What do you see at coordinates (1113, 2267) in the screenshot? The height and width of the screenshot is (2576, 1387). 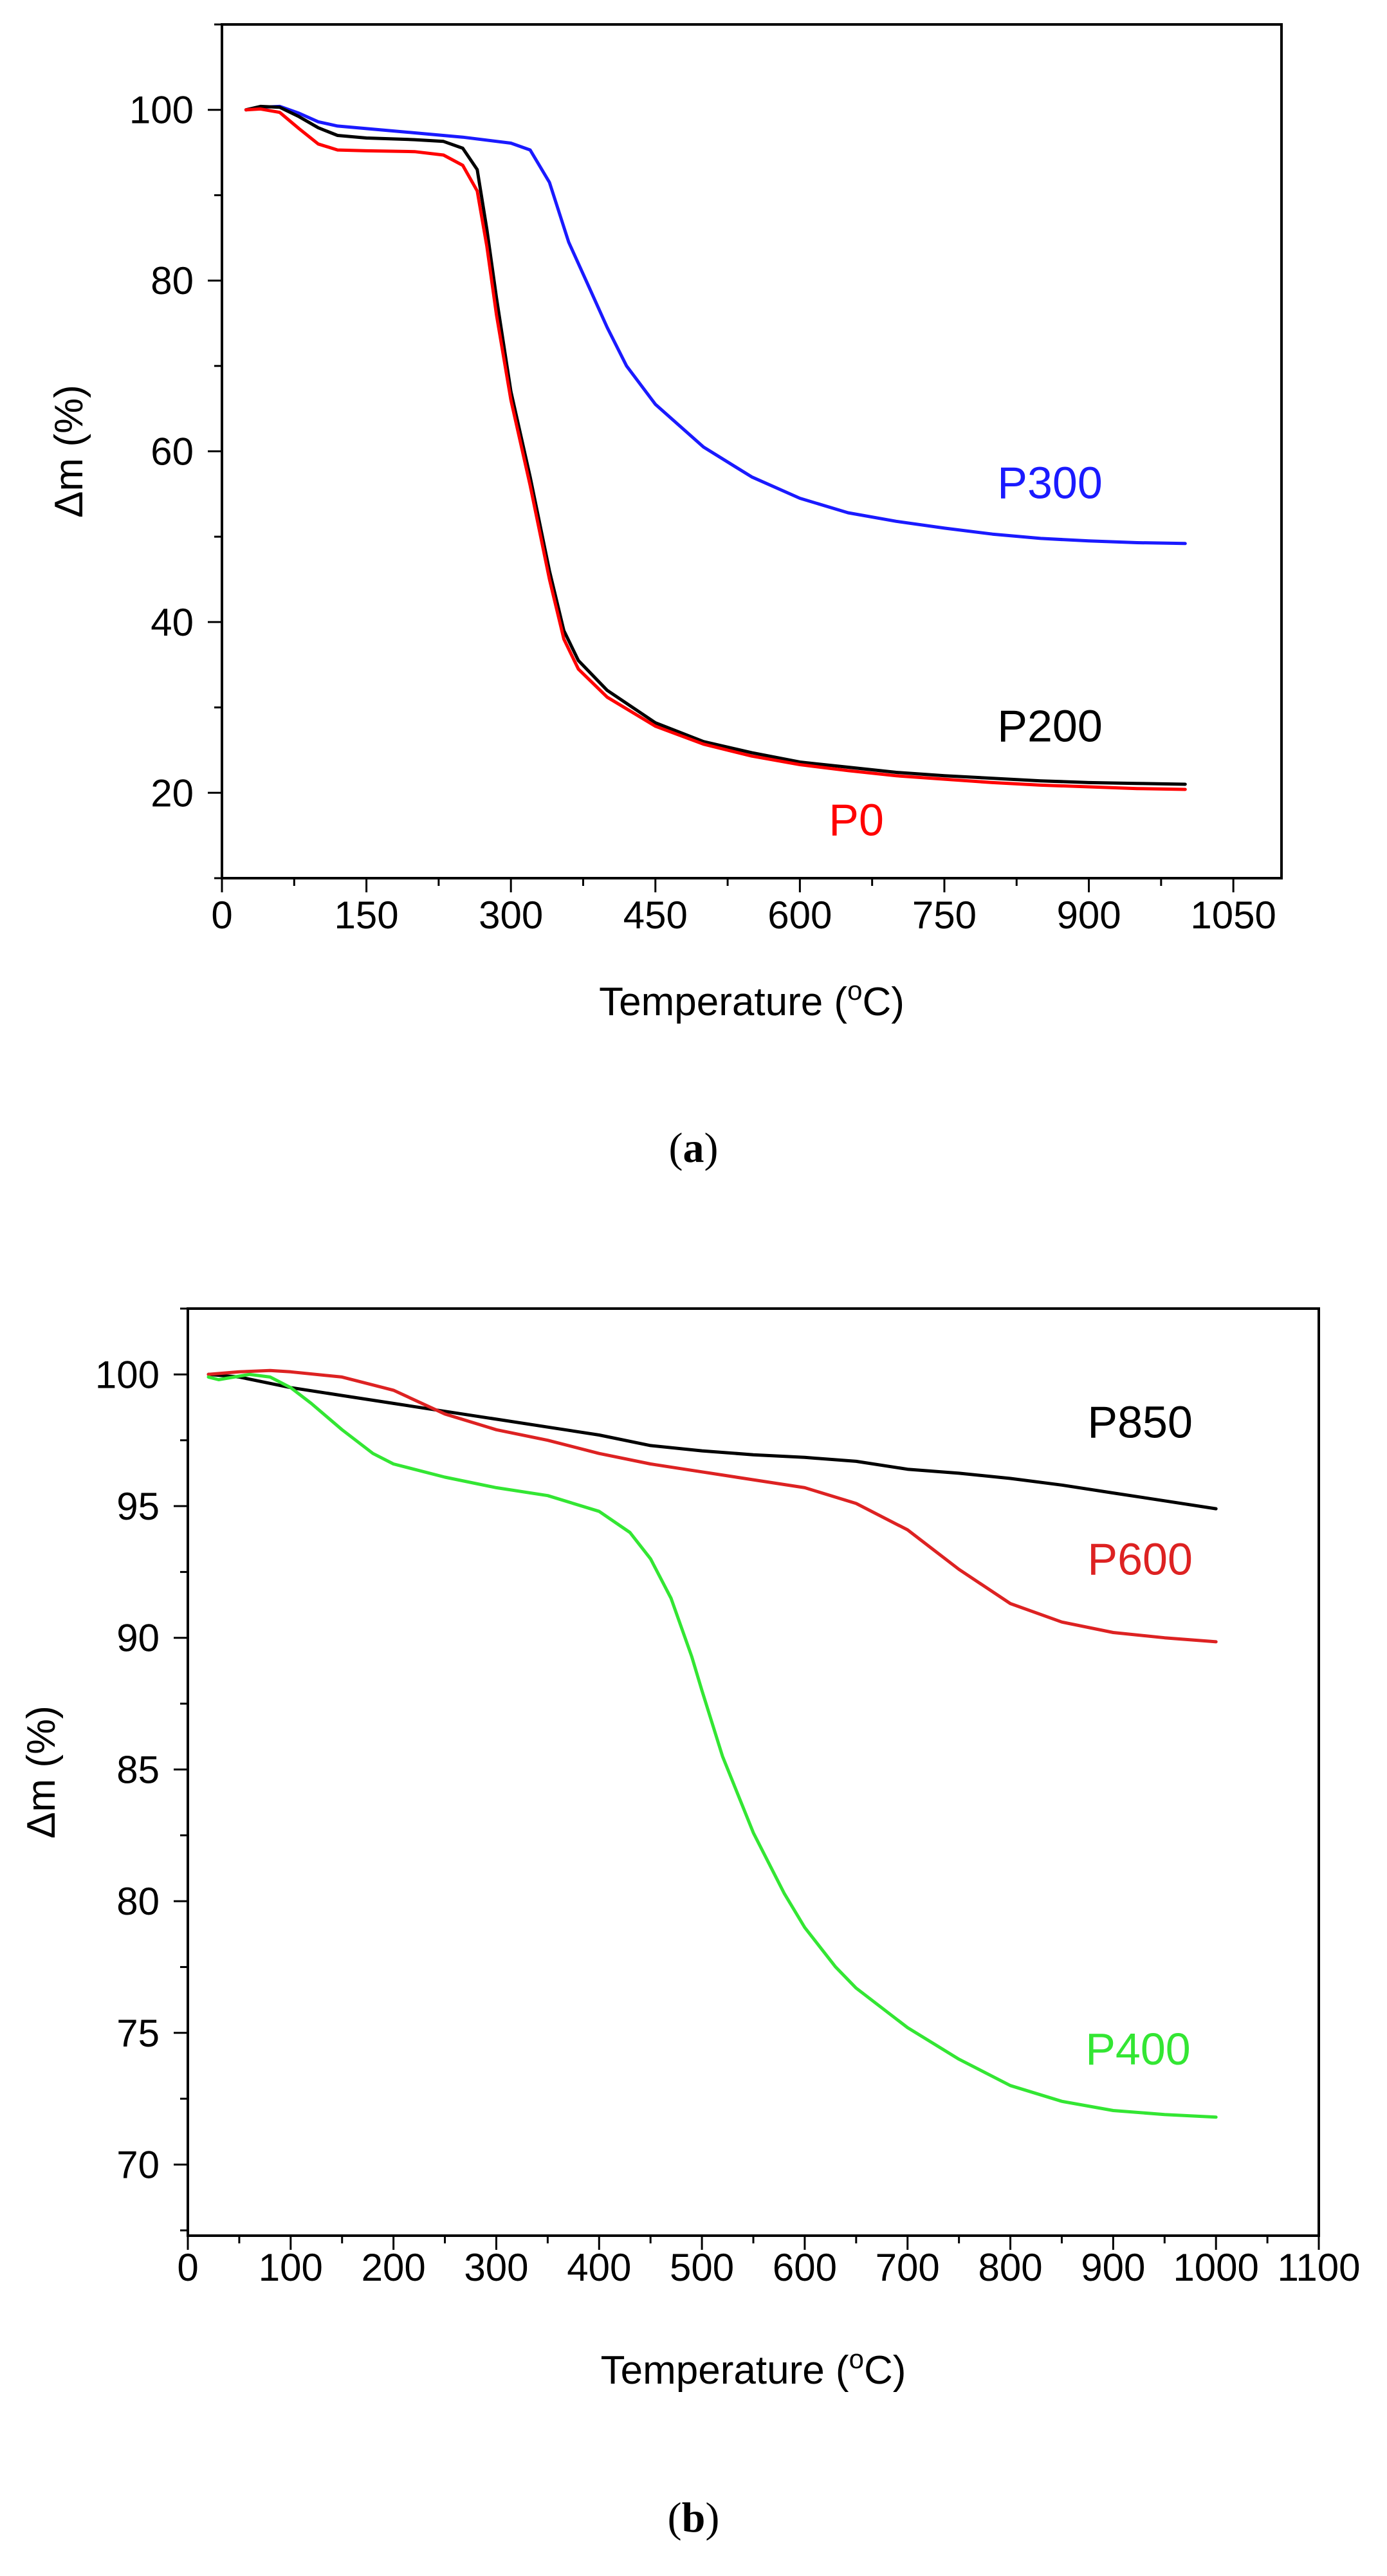 I see `panel-b-x-tick-label: 900` at bounding box center [1113, 2267].